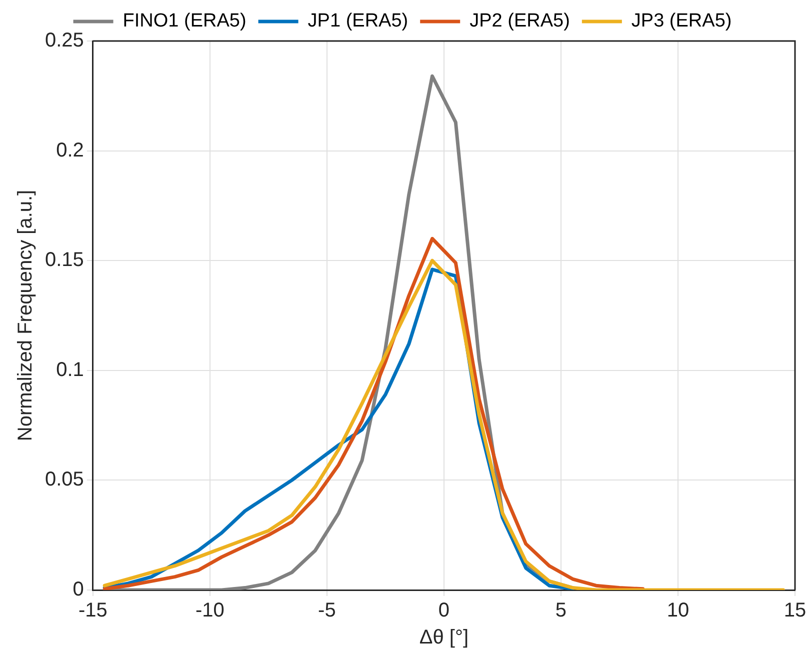  What do you see at coordinates (561, 611) in the screenshot?
I see `x-tick-label: 5` at bounding box center [561, 611].